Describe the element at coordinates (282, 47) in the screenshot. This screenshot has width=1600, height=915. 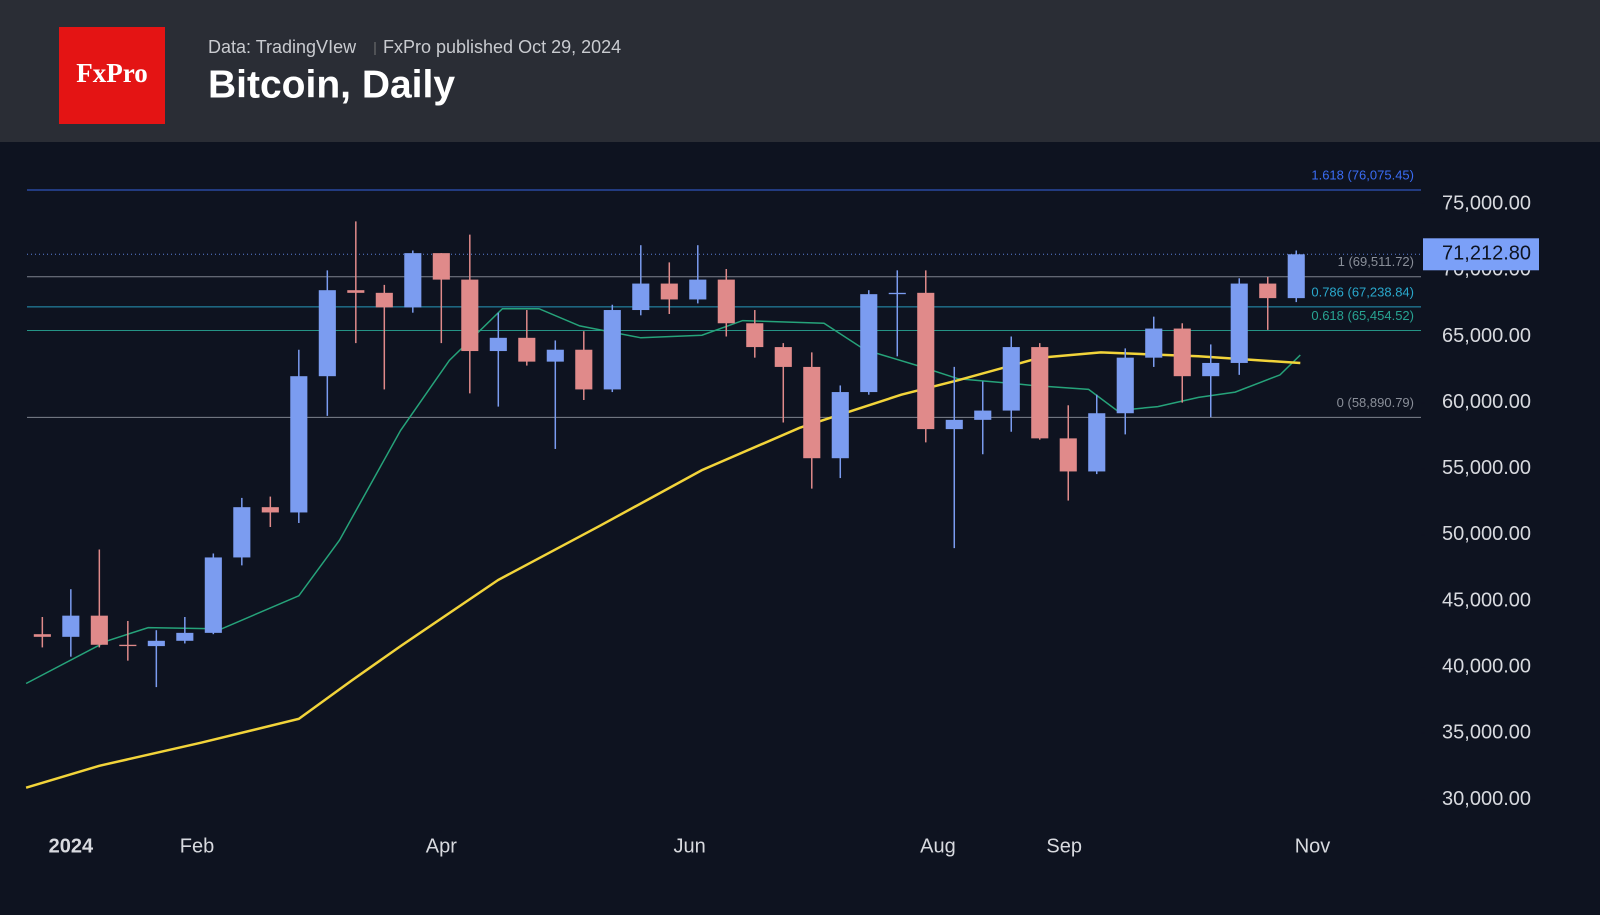
I see `source: Data: TradingVIew` at that location.